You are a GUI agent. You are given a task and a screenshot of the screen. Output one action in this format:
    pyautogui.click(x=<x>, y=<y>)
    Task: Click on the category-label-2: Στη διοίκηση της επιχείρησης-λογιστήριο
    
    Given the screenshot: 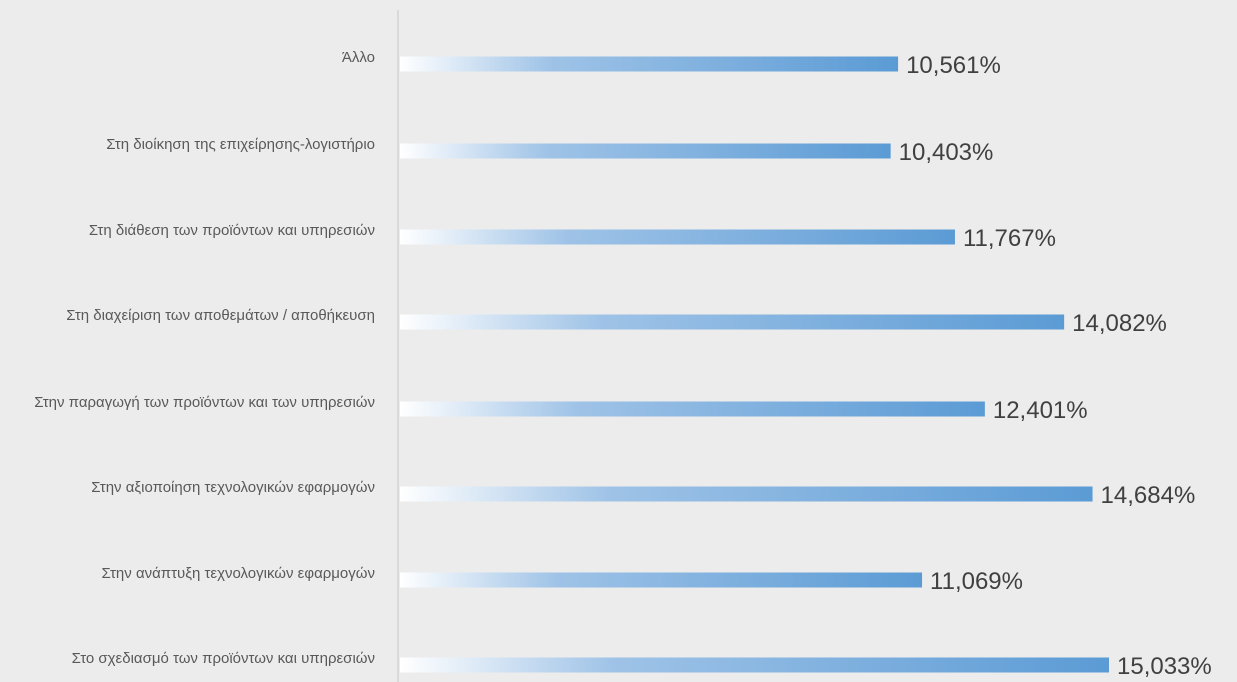 What is the action you would take?
    pyautogui.click(x=240, y=144)
    